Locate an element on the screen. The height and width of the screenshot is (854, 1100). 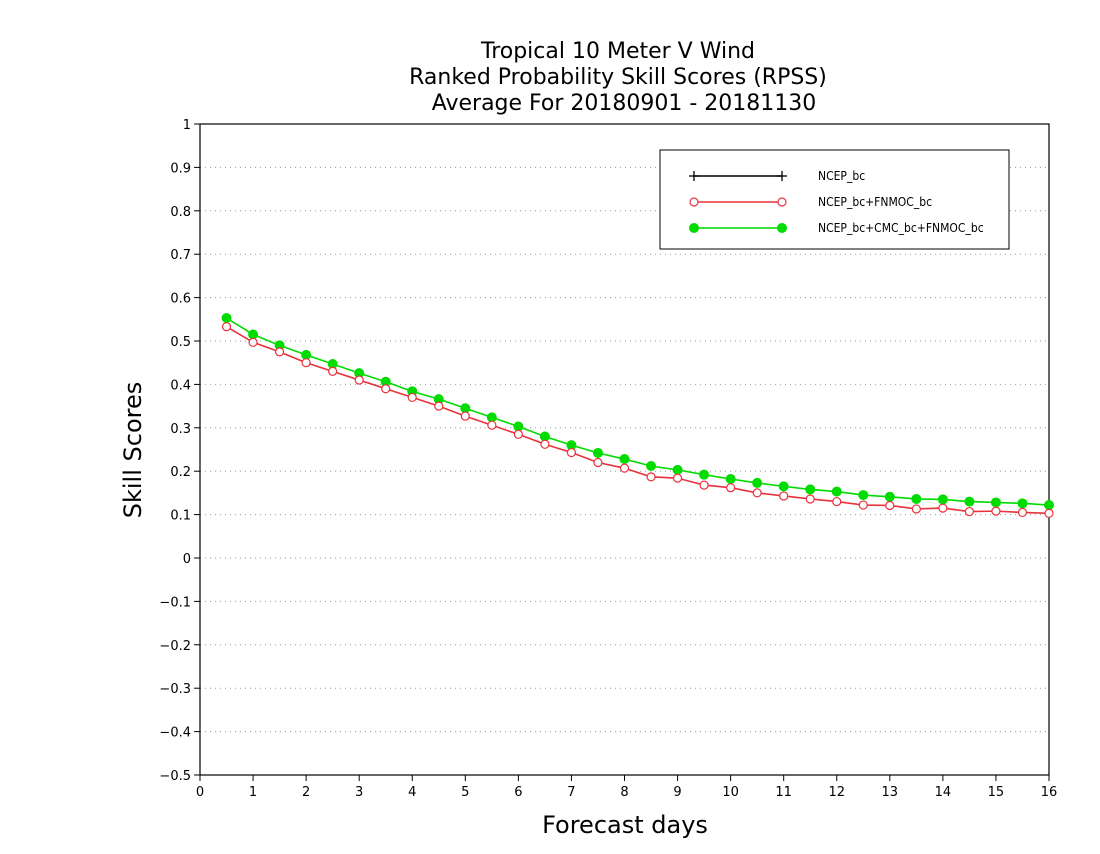
x-axis-title: Forecast days is located at coordinates (625, 825).